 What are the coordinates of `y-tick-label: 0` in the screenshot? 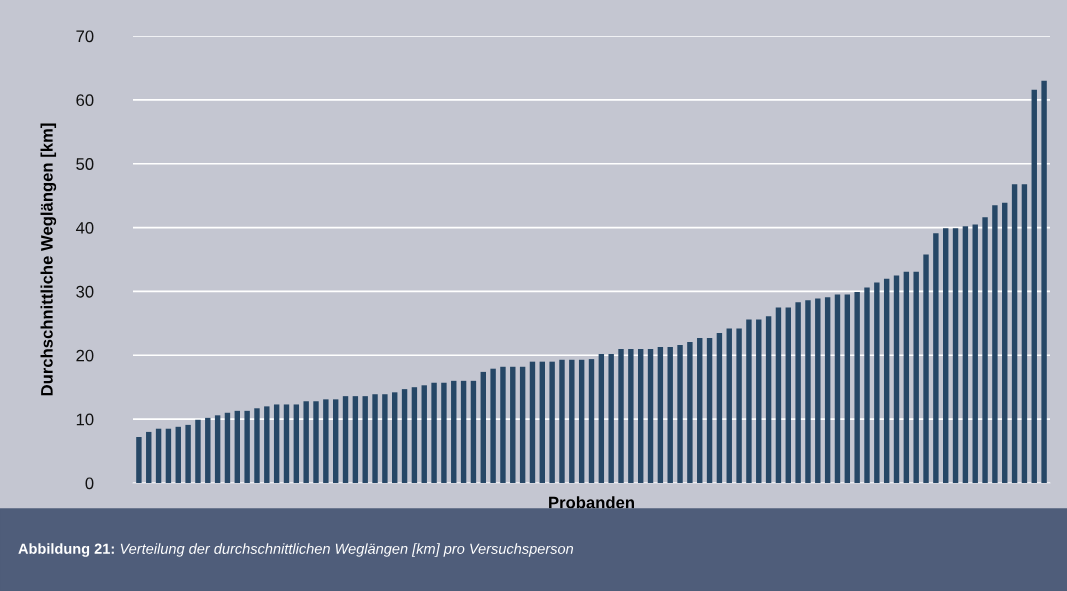 It's located at (89, 483).